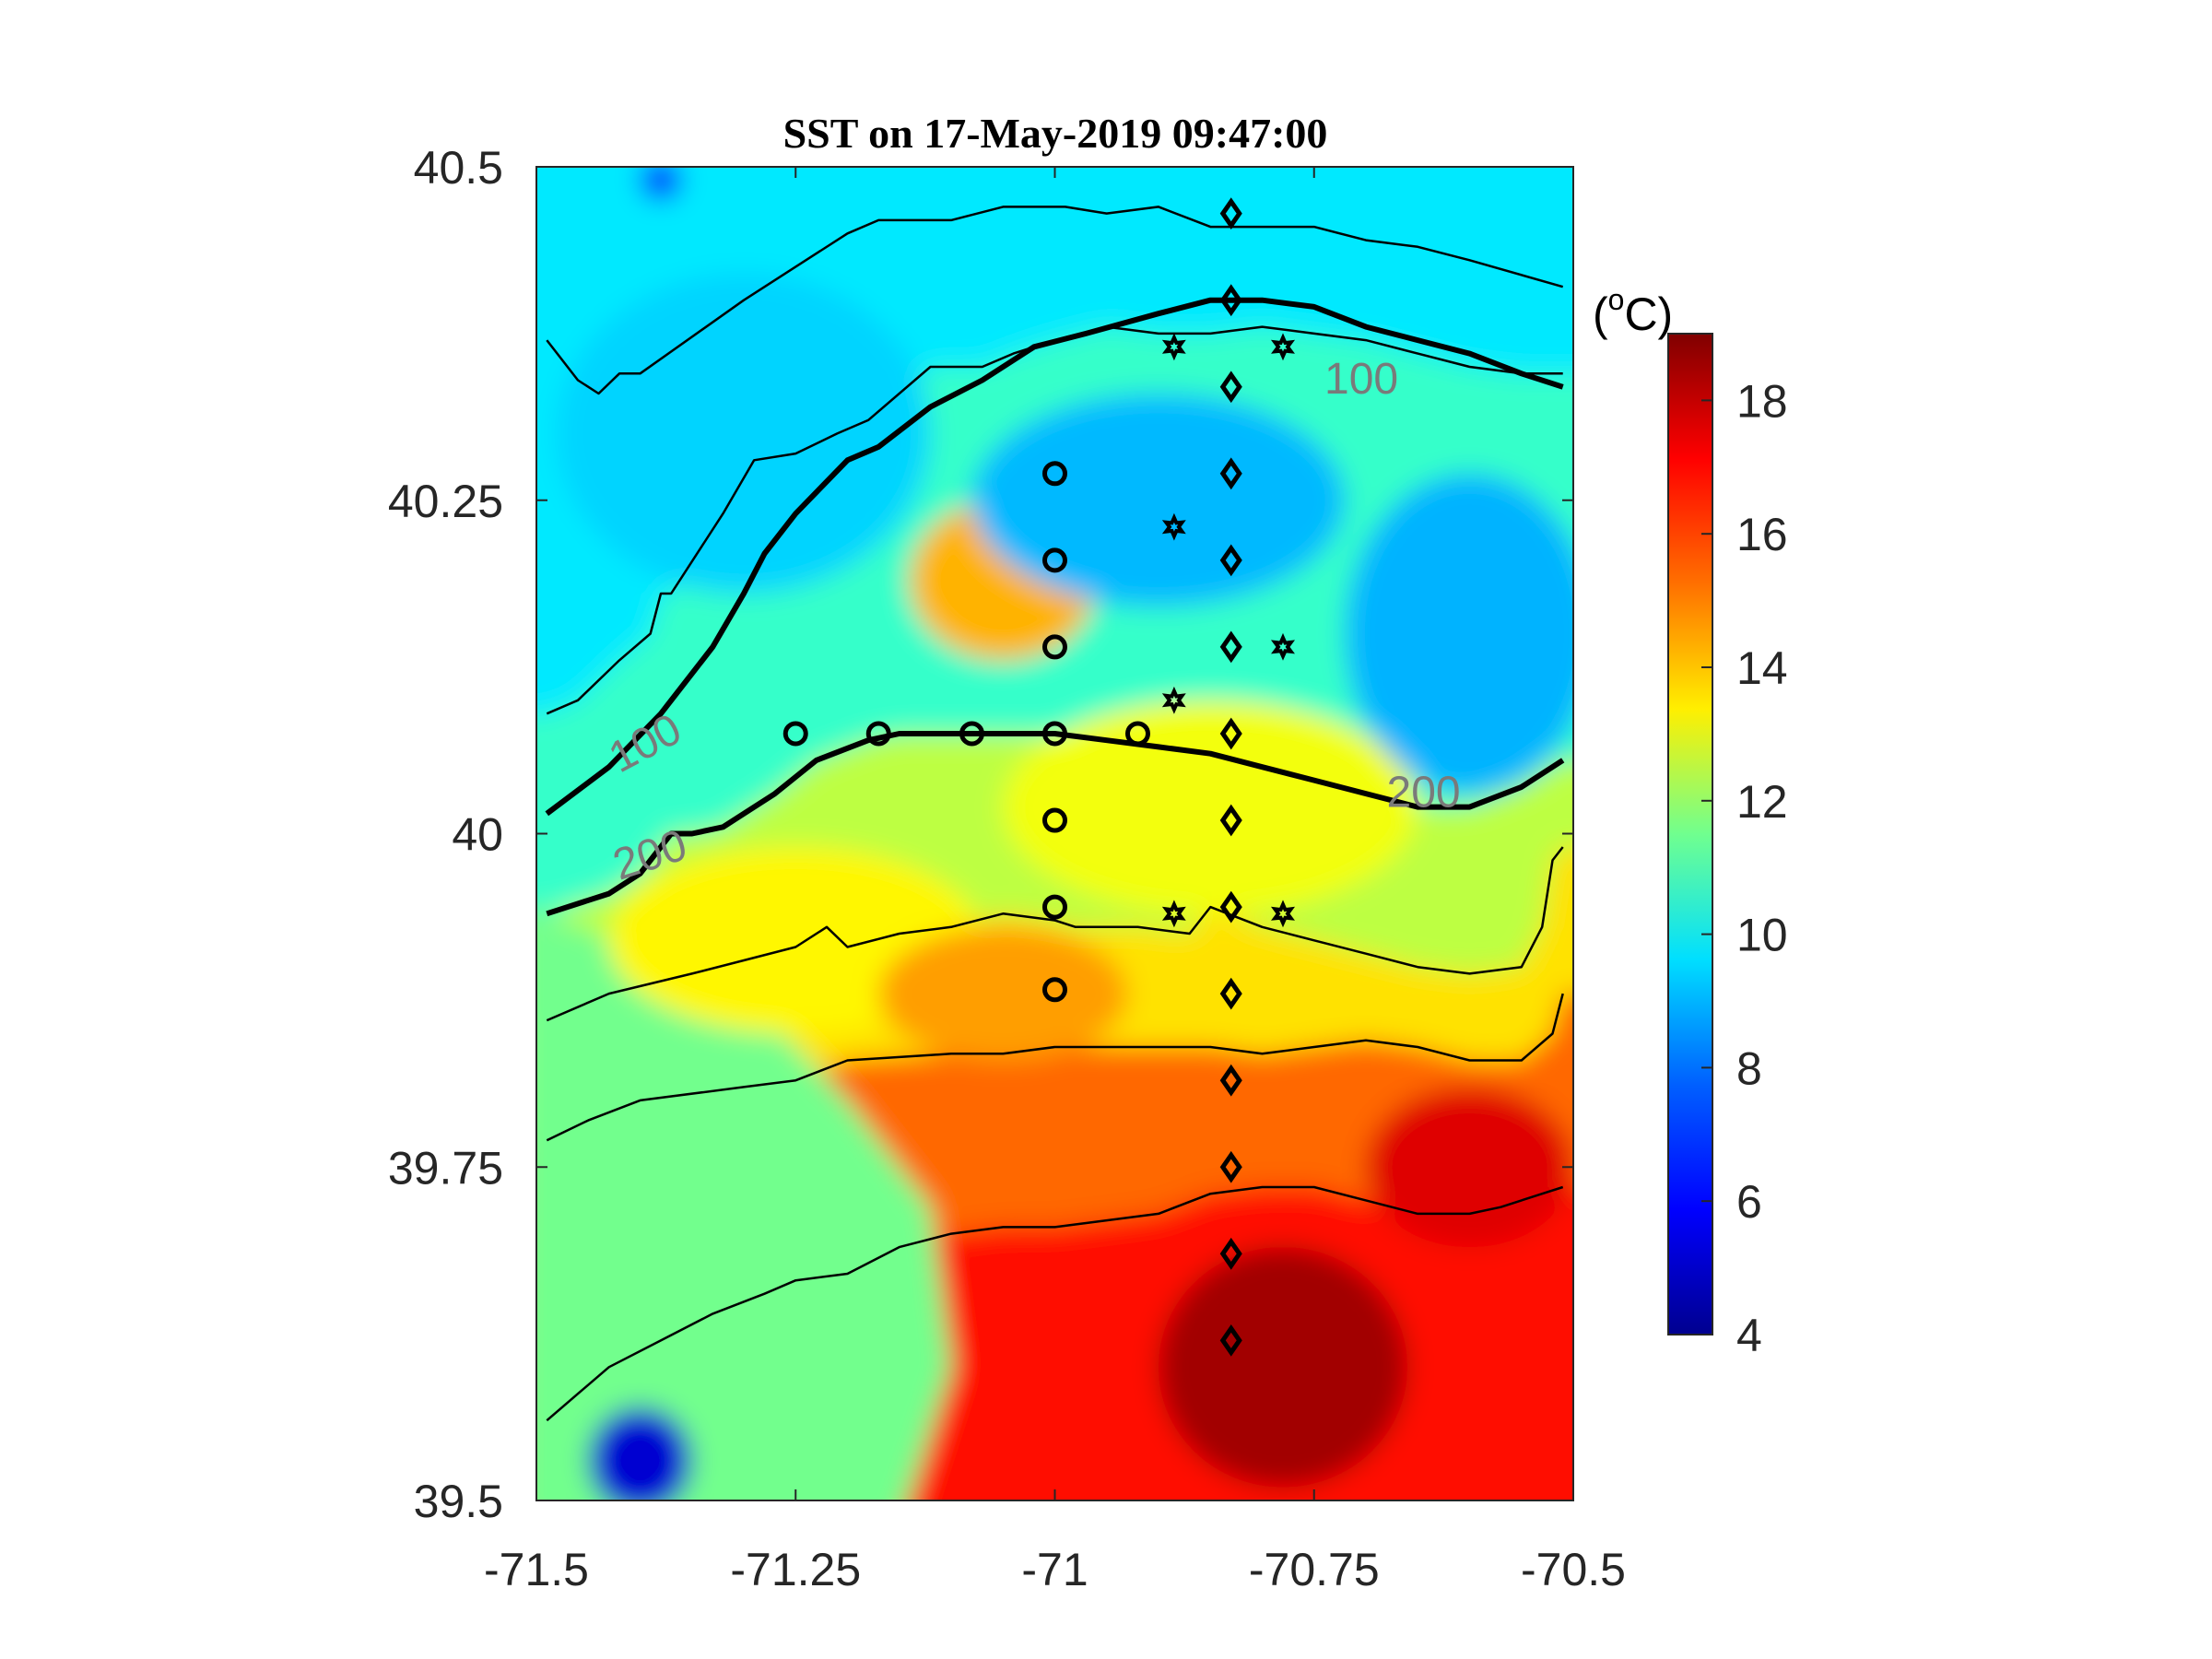 The width and height of the screenshot is (2212, 1659). I want to click on unit-paren: (, so click(1600, 314).